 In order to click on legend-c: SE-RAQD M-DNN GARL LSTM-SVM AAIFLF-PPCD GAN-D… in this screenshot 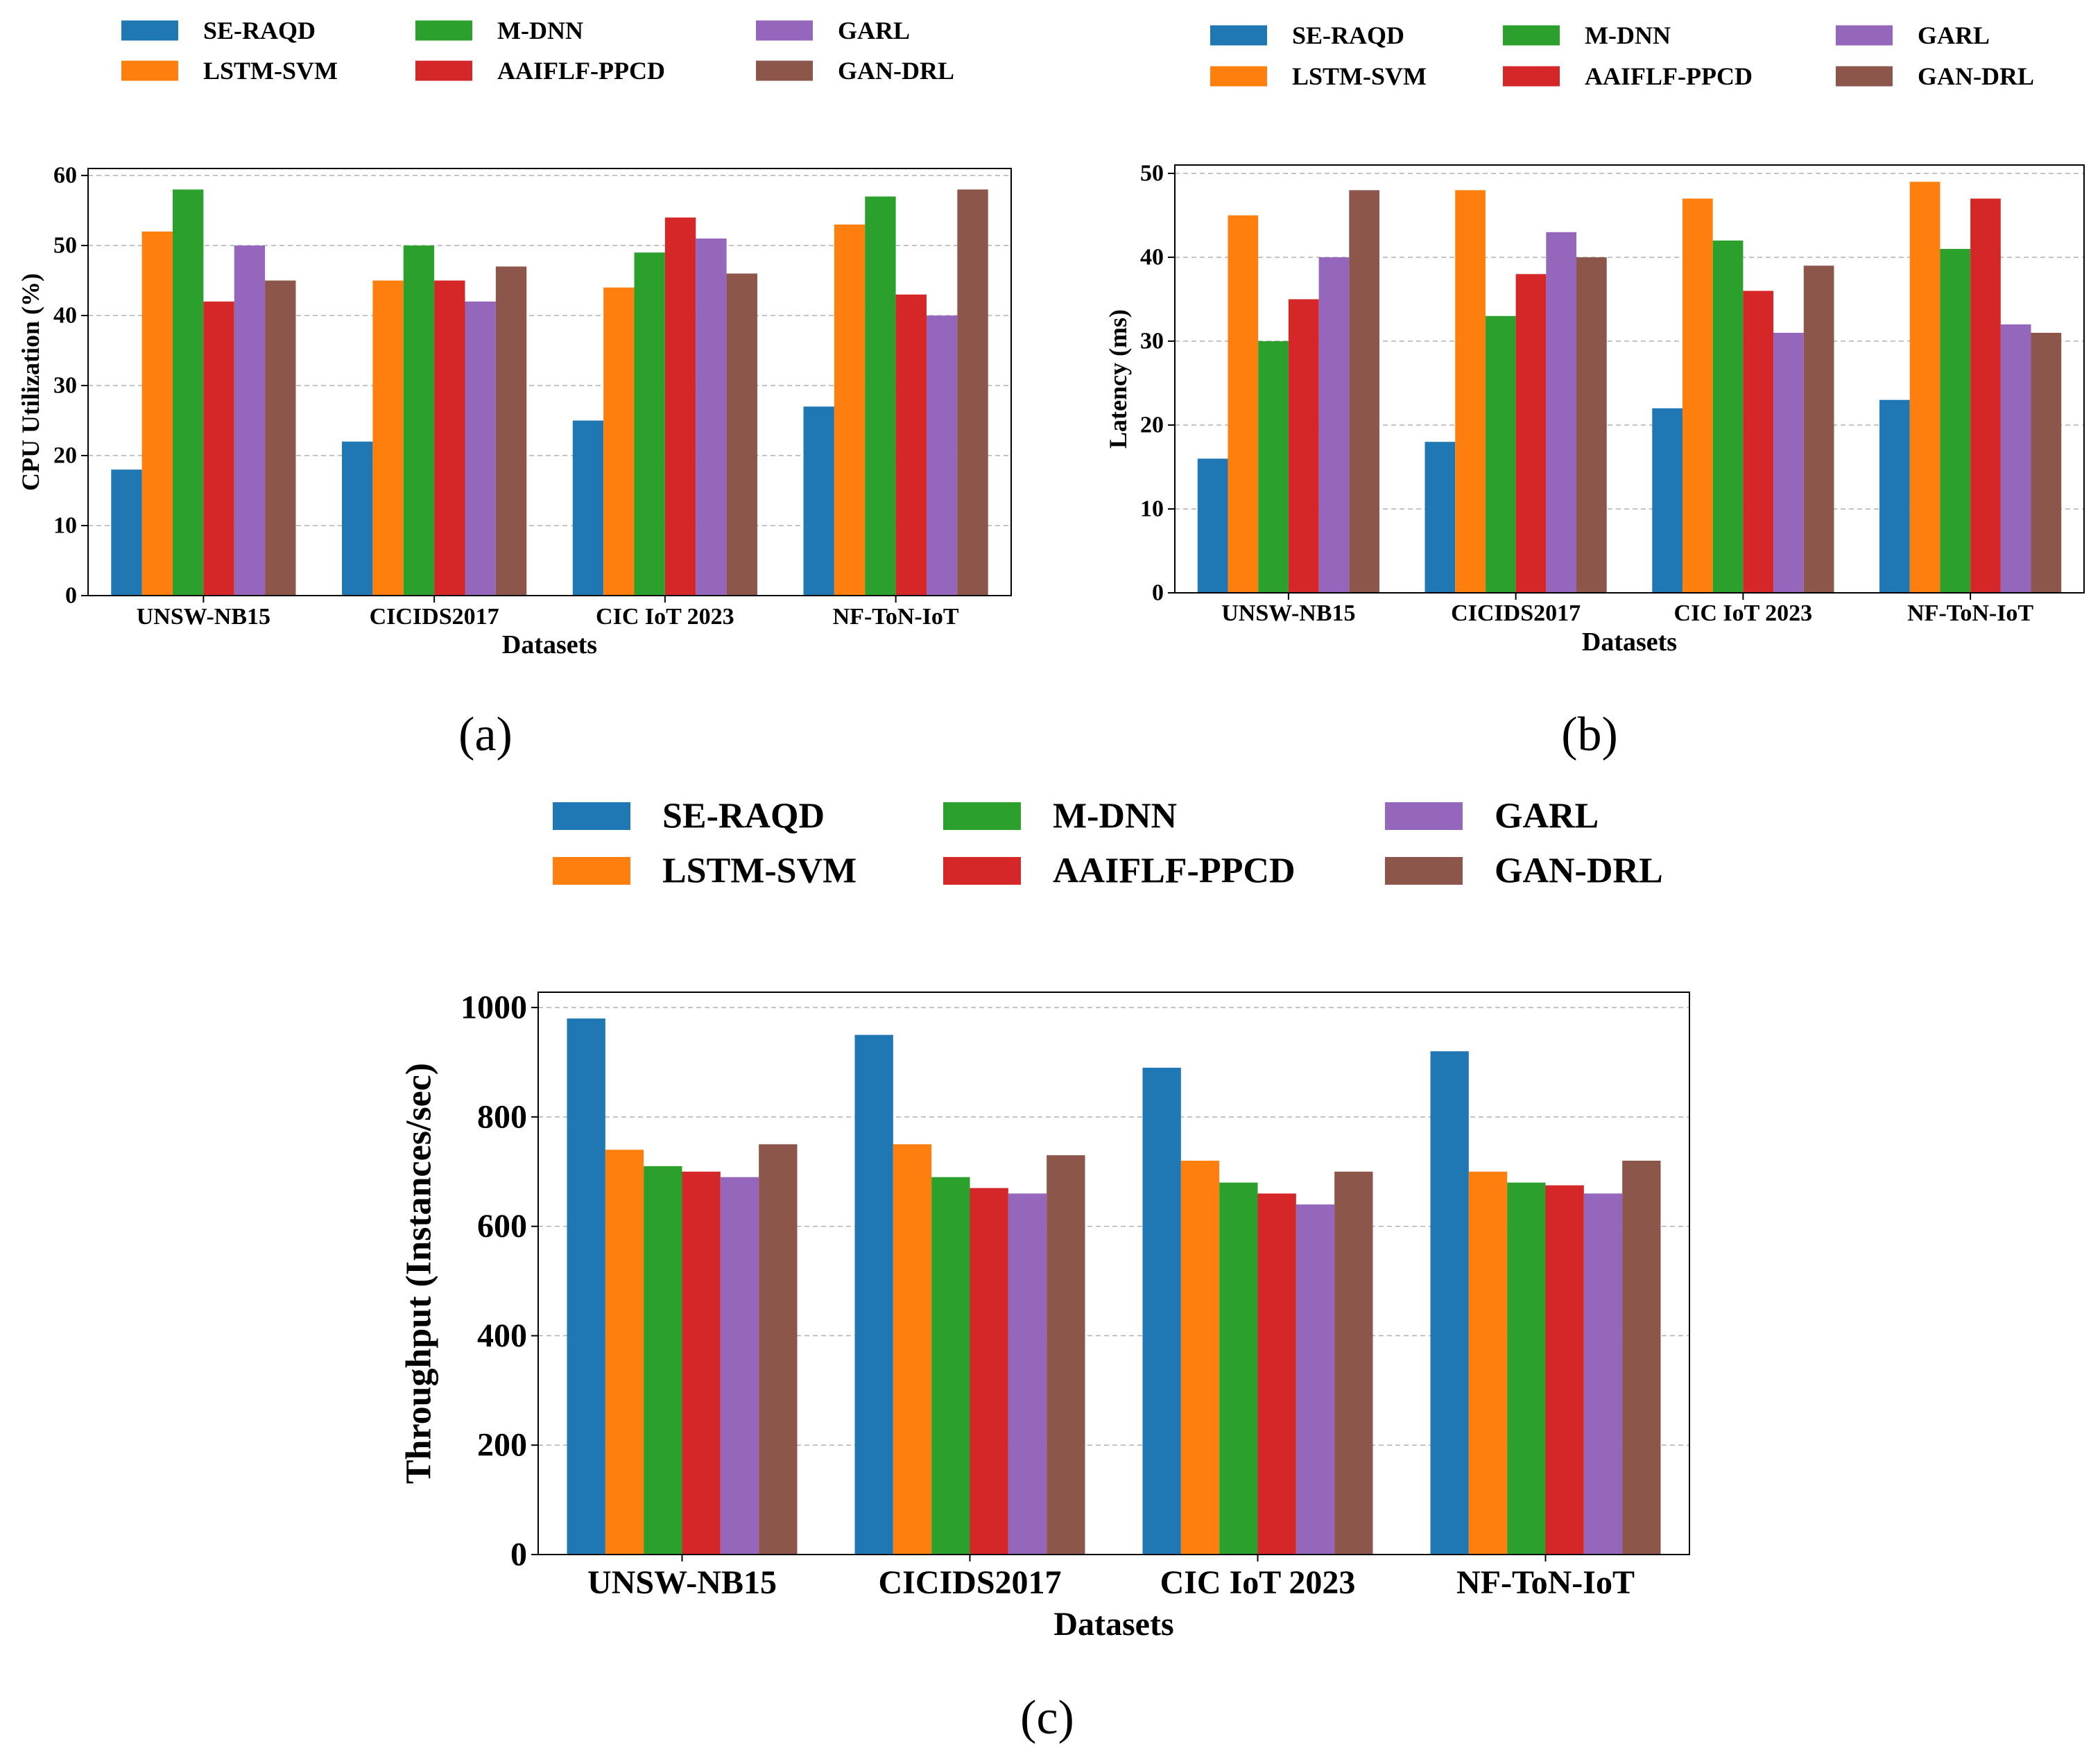, I will do `click(1108, 844)`.